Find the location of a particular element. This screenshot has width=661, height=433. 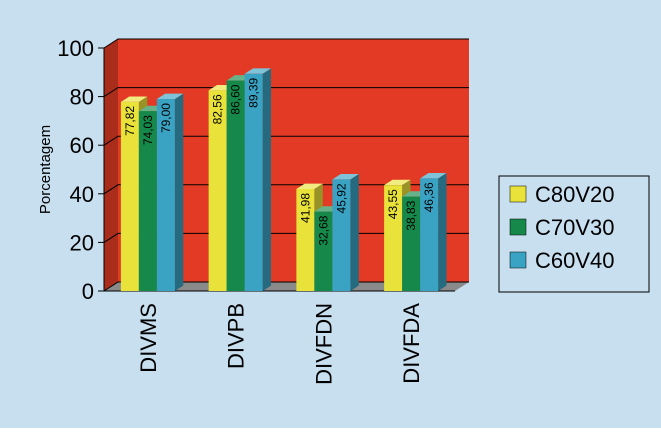

y-tick-label: 60 is located at coordinates (82, 145).